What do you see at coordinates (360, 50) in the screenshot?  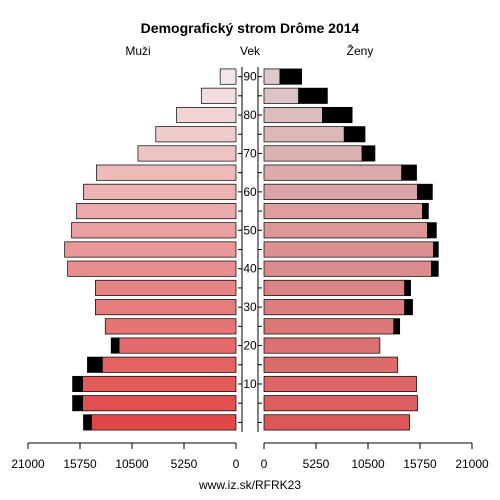 I see `females-label: Ženy` at bounding box center [360, 50].